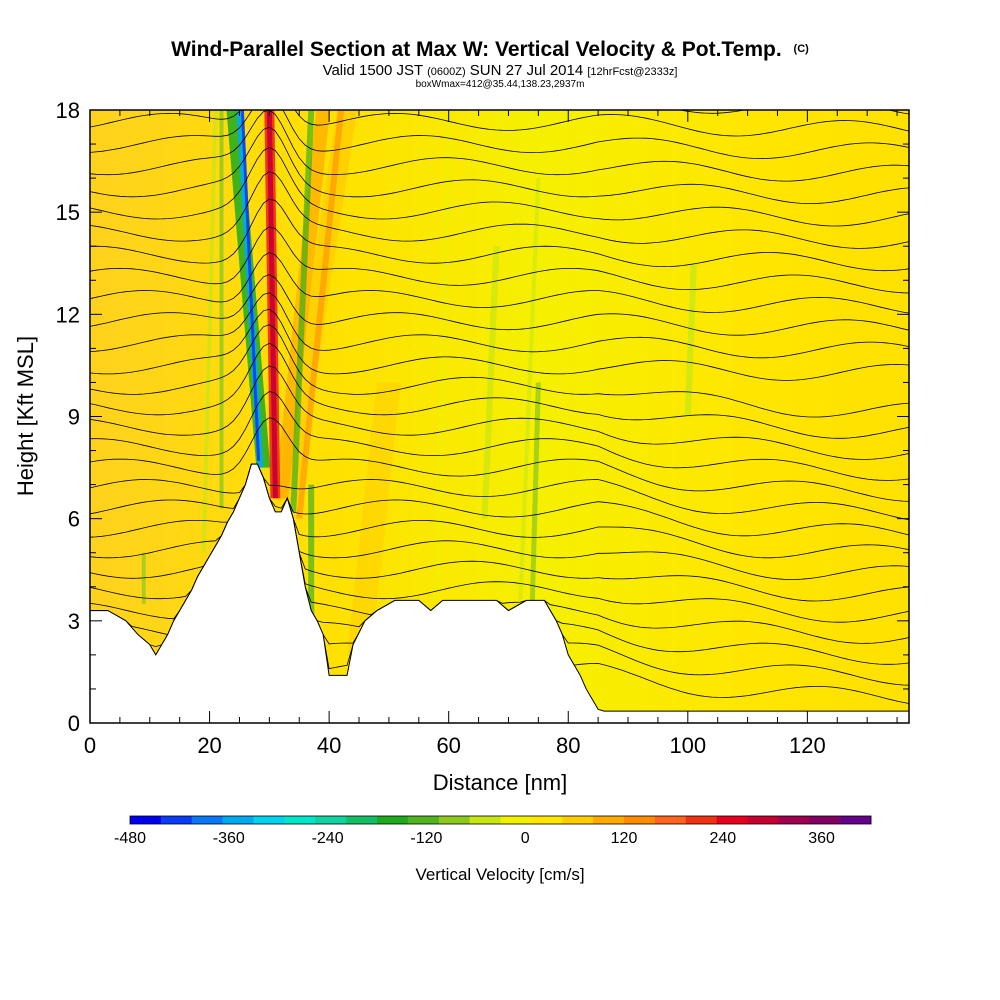  What do you see at coordinates (328, 838) in the screenshot?
I see `colorbar-tick-label: -240` at bounding box center [328, 838].